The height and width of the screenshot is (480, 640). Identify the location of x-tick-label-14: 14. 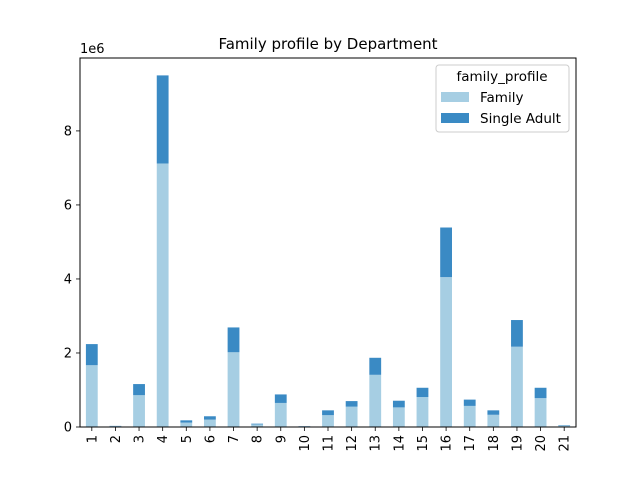
(399, 443).